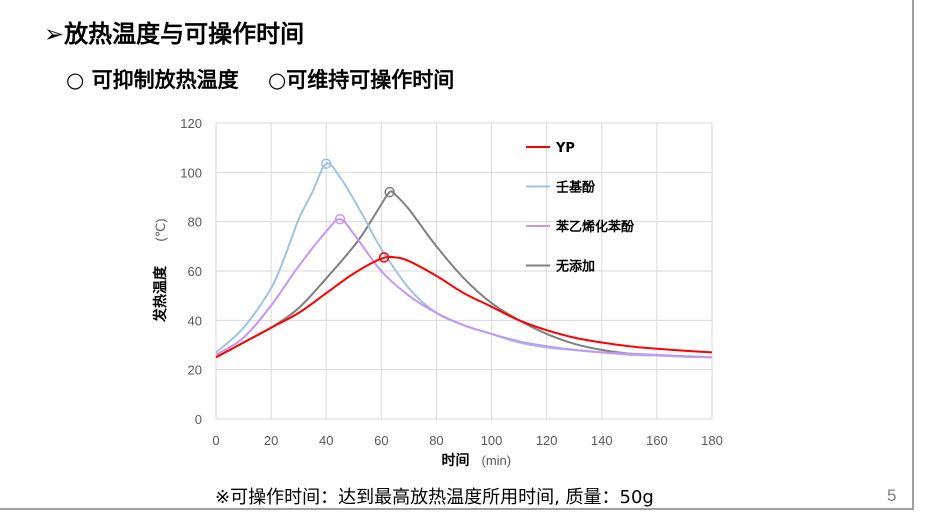 The width and height of the screenshot is (926, 522). Describe the element at coordinates (174, 34) in the screenshot. I see `slide-title: ➢放热温度与可操作时间` at that location.